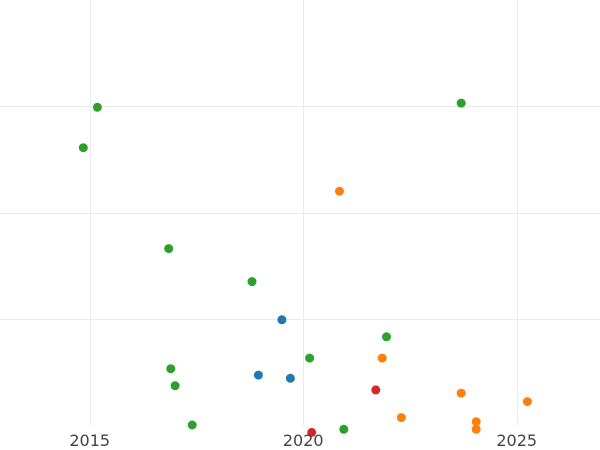 This screenshot has width=600, height=450. I want to click on x-axis-tick-labels: 2015 2020 2025, so click(303, 440).